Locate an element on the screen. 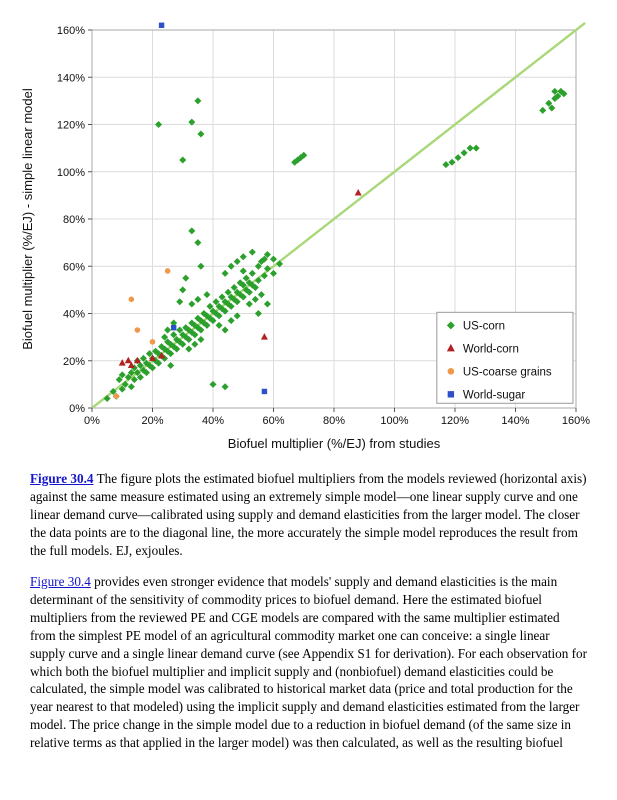 This screenshot has width=617, height=800. series-us-coarse-grains is located at coordinates (142, 333).